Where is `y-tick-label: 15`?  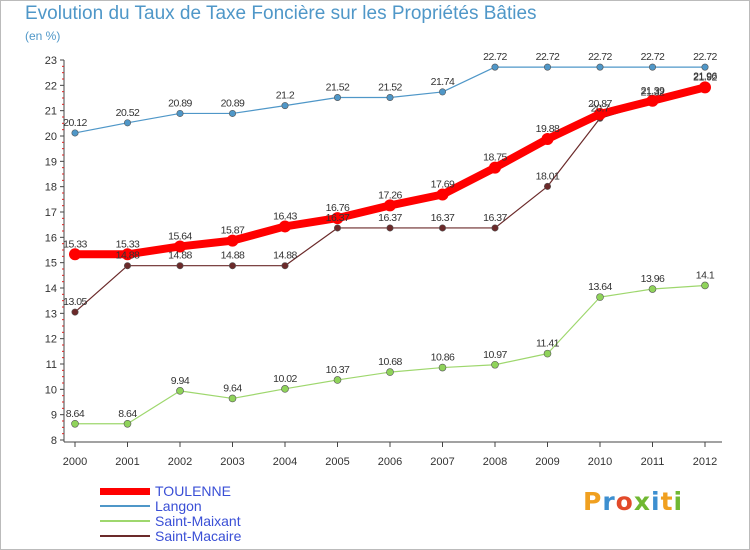
y-tick-label: 15 is located at coordinates (51, 264).